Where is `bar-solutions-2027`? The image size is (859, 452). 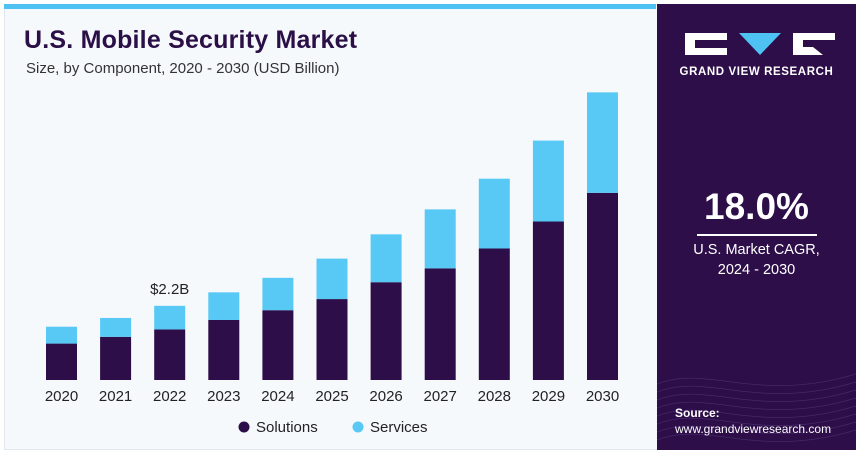
bar-solutions-2027 is located at coordinates (440, 324).